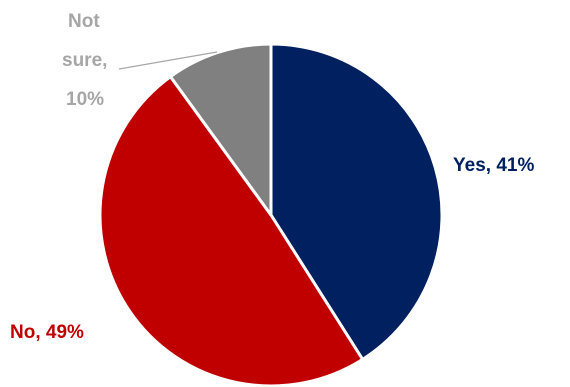 Image resolution: width=570 pixels, height=387 pixels. I want to click on label-not-sure-line-1: Not, so click(84, 21).